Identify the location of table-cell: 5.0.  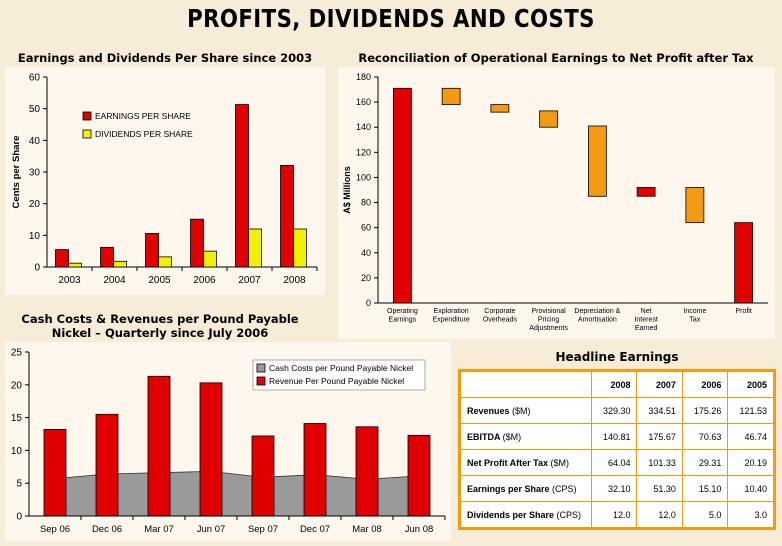
(705, 515).